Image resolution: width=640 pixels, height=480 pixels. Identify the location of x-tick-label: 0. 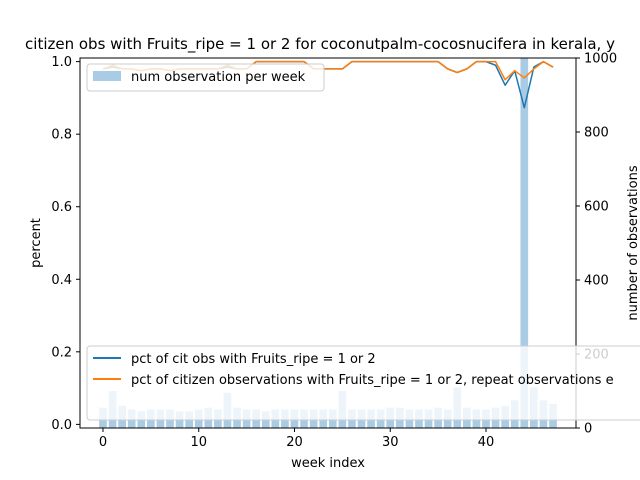
(103, 442).